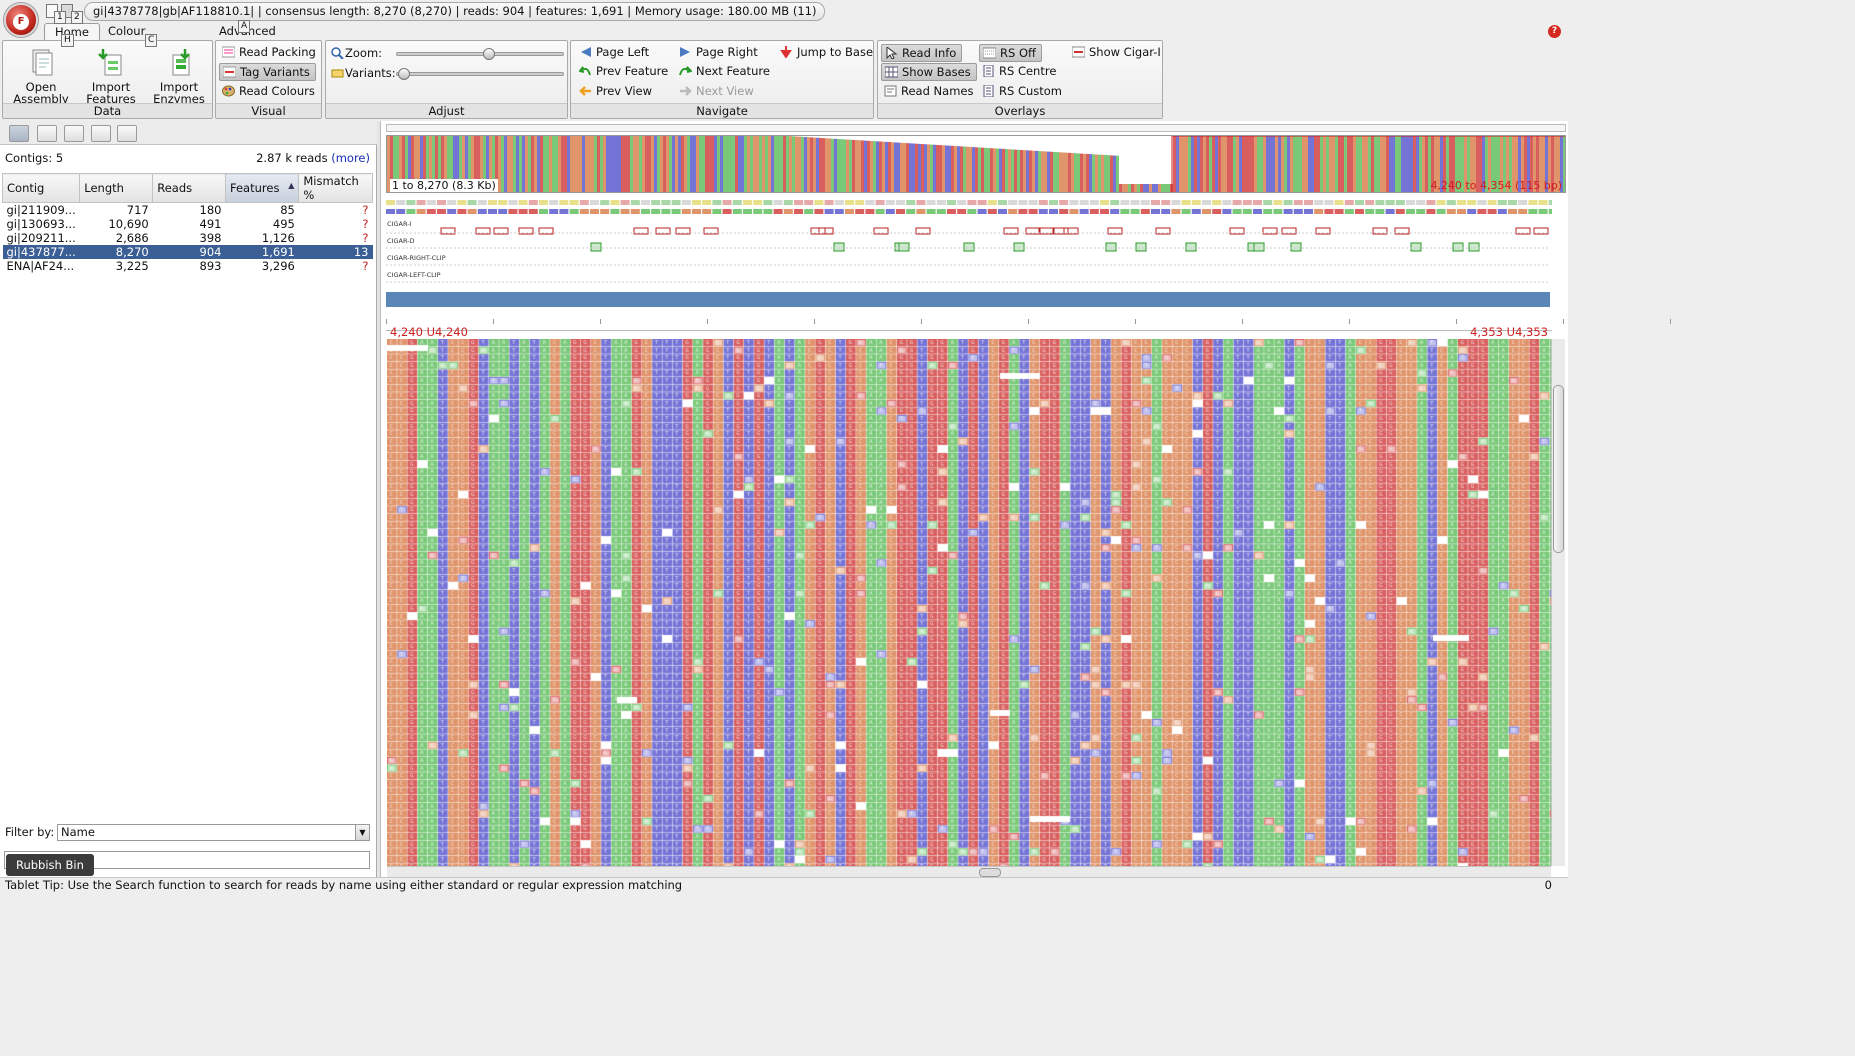 The image size is (1855, 1056). What do you see at coordinates (365, 210) in the screenshot?
I see `cell-mismatch: ?` at bounding box center [365, 210].